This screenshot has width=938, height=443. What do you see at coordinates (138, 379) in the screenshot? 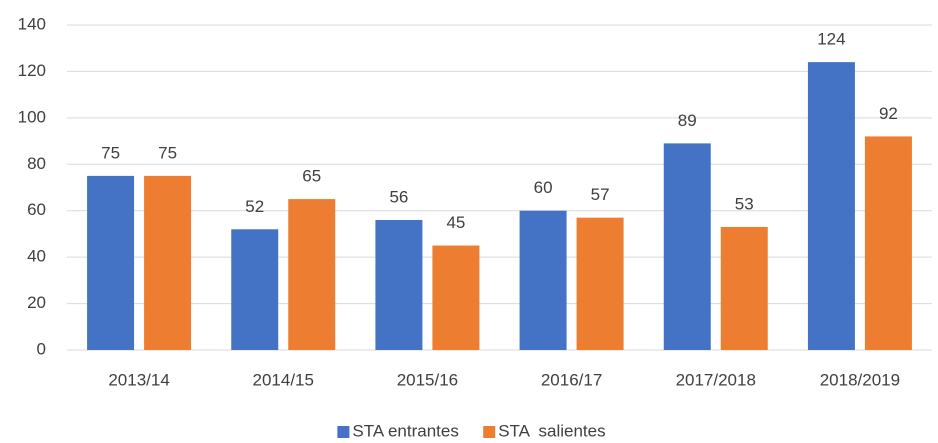
I see `x-tick-label: 2013/14` at bounding box center [138, 379].